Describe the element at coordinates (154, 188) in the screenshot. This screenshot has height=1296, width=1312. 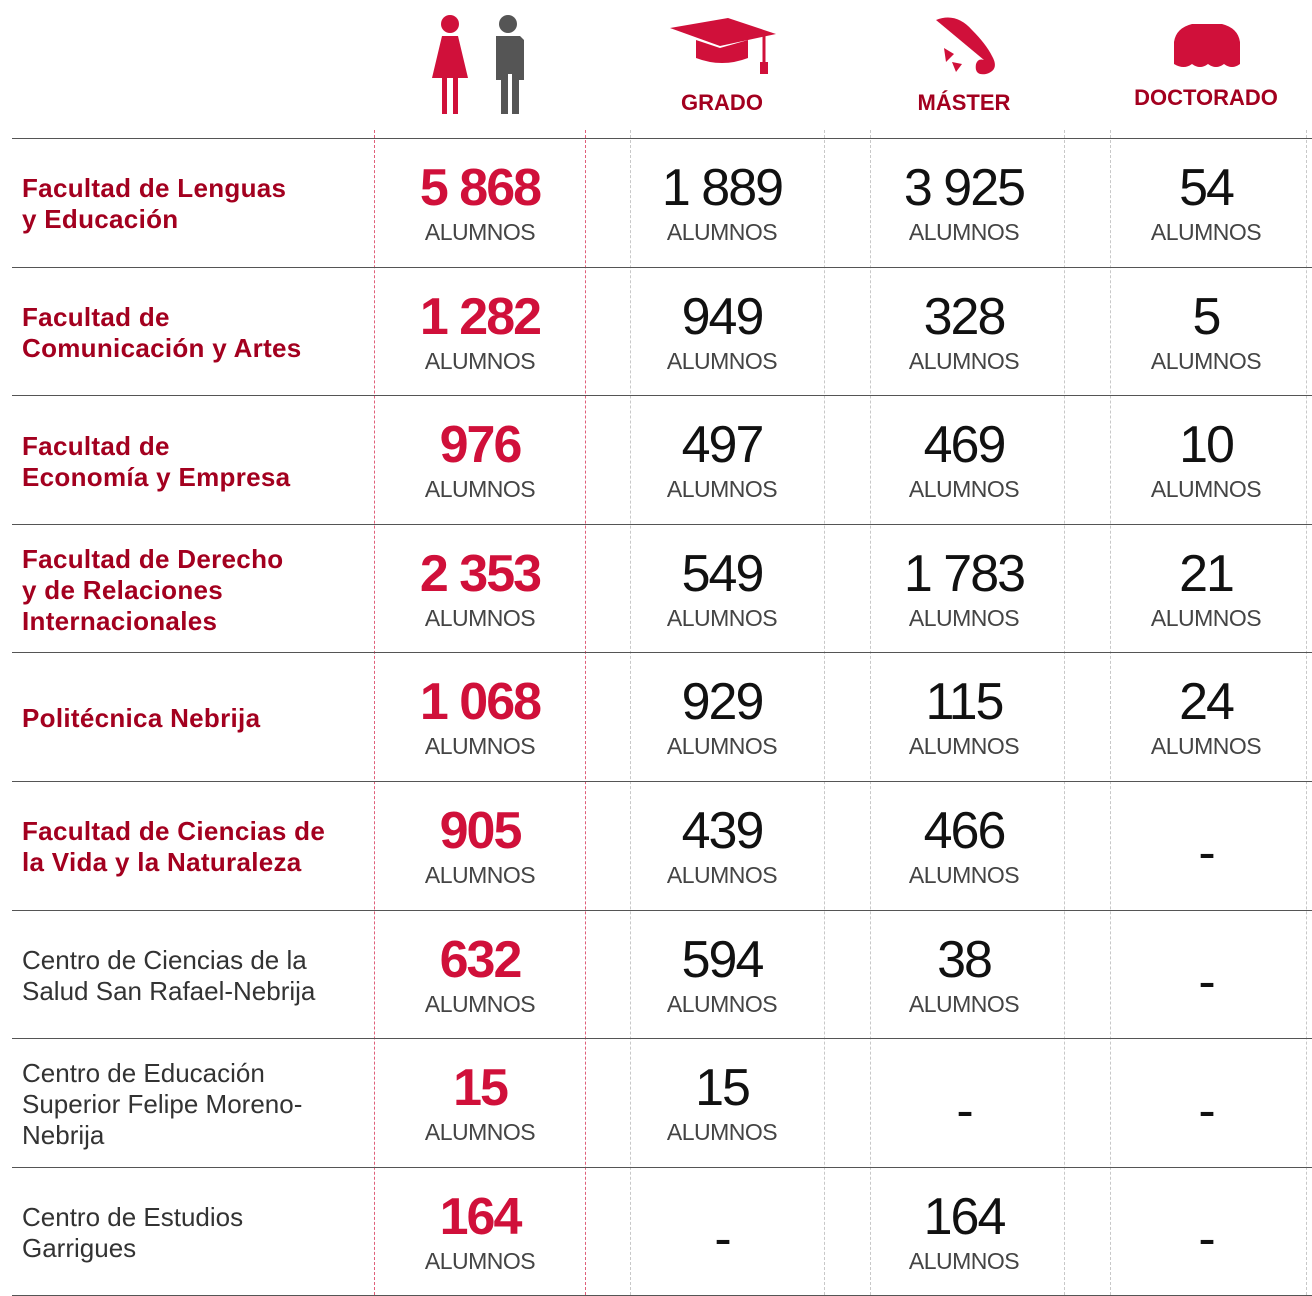
I see `row-label-line: Facultad de Lenguas` at that location.